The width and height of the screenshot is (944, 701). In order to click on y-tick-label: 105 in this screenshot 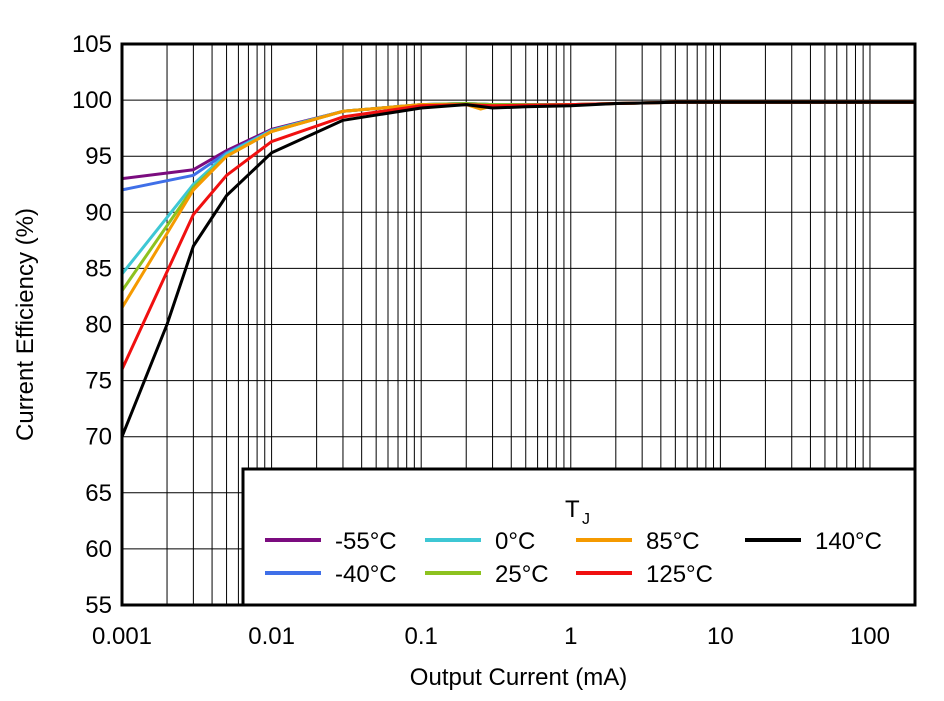, I will do `click(92, 44)`.